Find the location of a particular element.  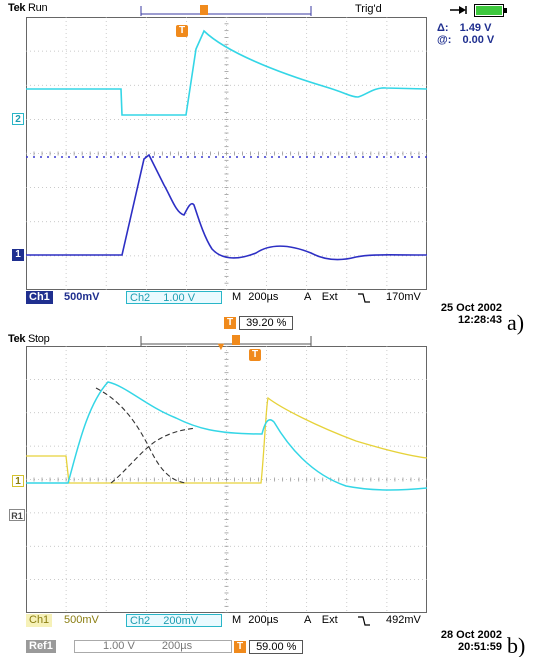

trigger-level-b: 492mV is located at coordinates (403, 620).